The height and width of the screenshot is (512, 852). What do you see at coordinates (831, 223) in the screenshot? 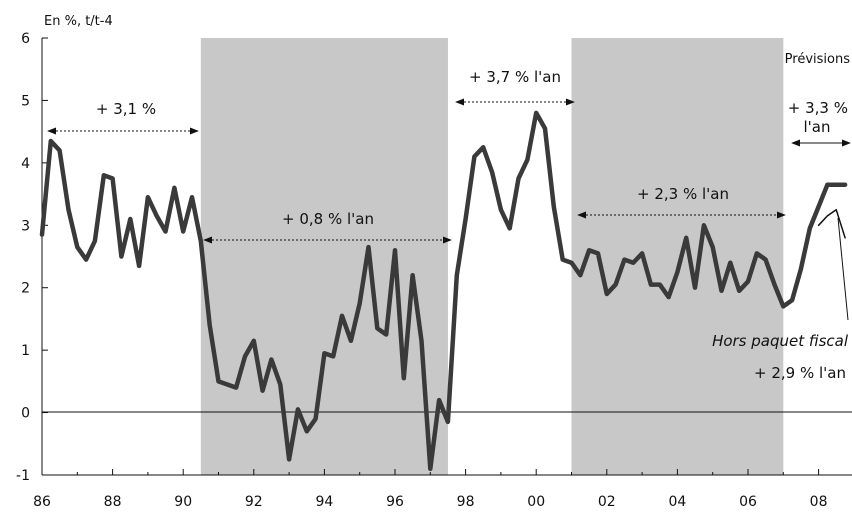
I see `series-line` at bounding box center [831, 223].